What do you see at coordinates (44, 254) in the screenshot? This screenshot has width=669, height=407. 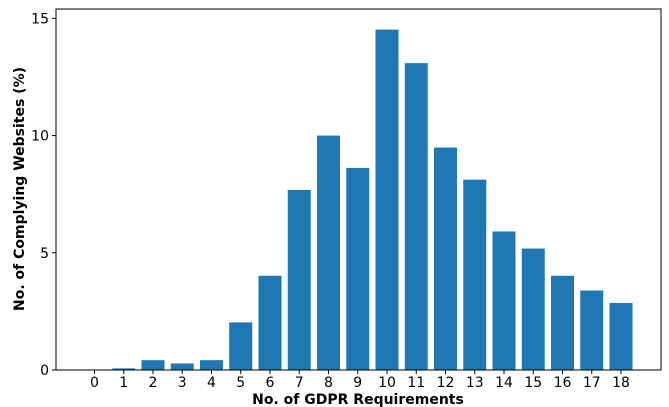 I see `y-tick-label-5: 5` at bounding box center [44, 254].